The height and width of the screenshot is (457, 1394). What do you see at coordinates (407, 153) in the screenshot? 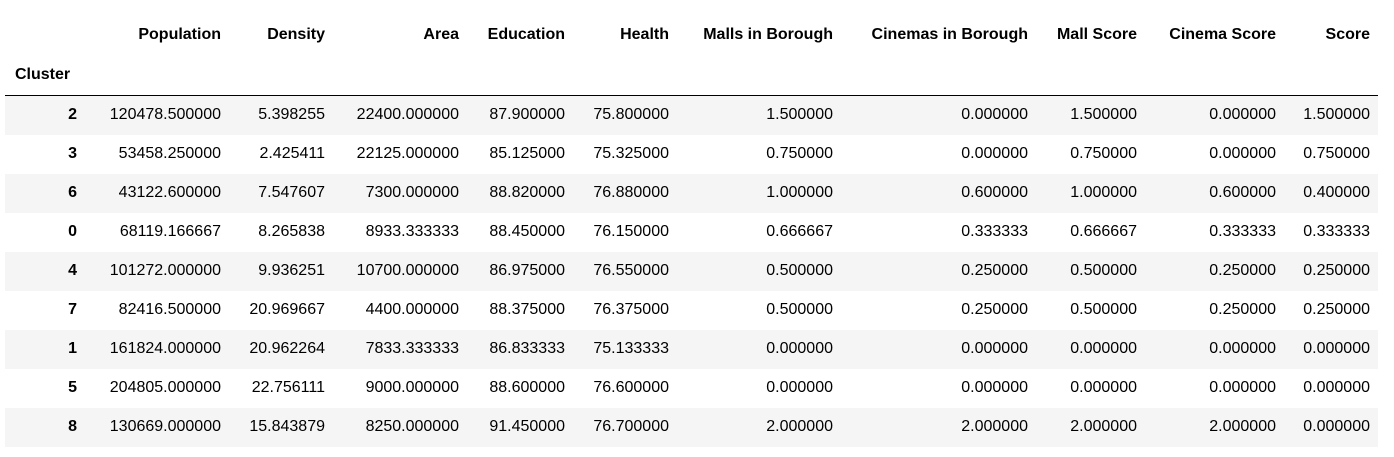
I see `table-cell: 22125.000000` at bounding box center [407, 153].